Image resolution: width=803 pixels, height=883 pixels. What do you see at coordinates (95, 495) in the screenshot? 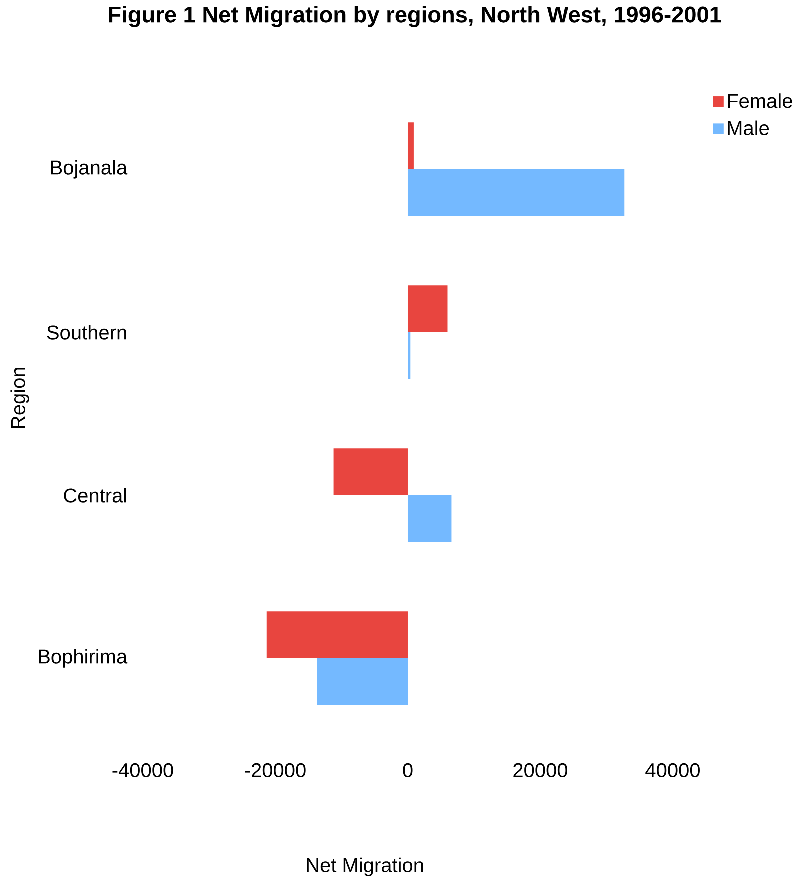
I see `y-tick-label: Central` at bounding box center [95, 495].